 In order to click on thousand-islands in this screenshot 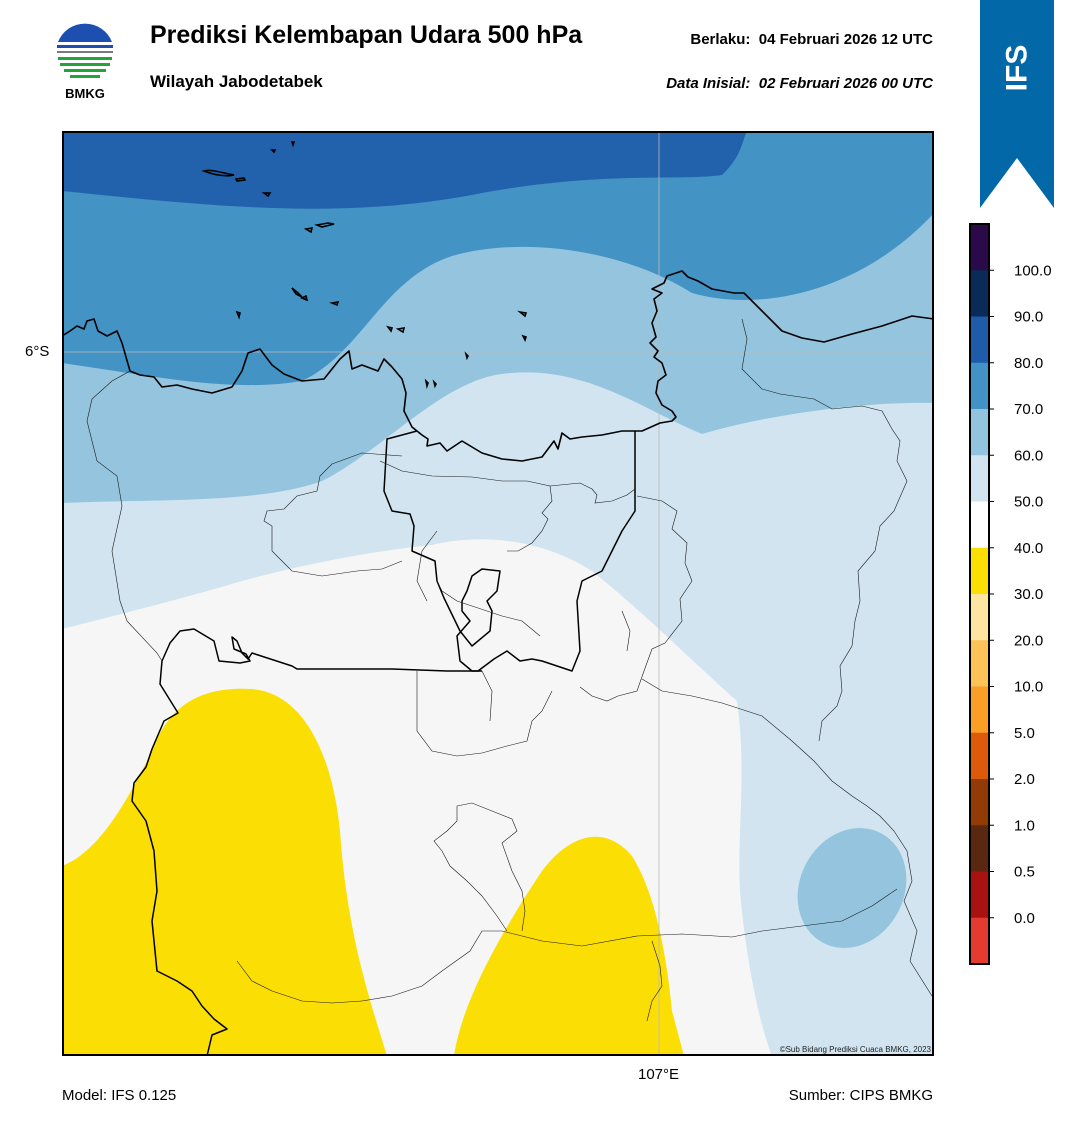, I will do `click(364, 265)`.